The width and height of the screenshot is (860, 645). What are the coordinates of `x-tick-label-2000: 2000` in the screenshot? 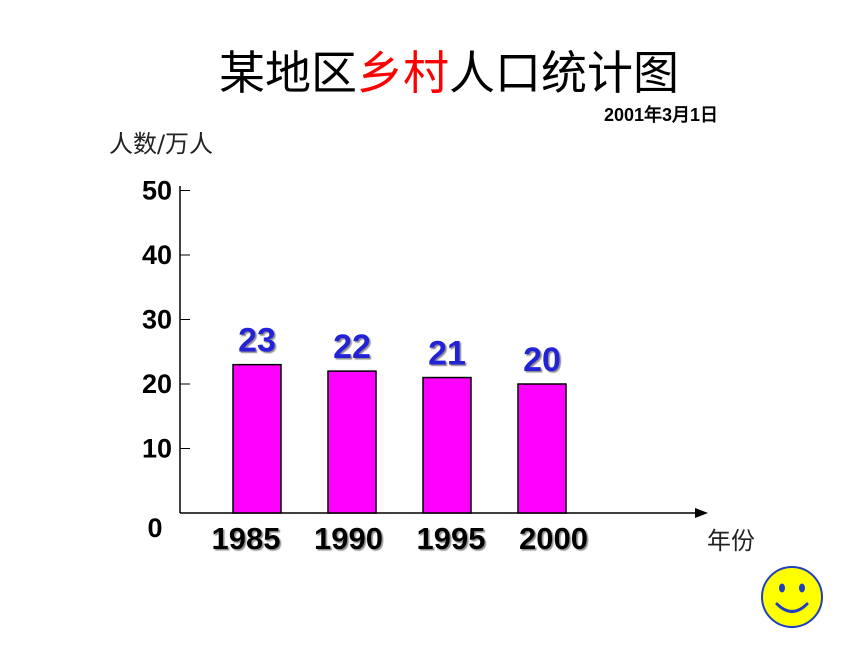 It's located at (553, 538).